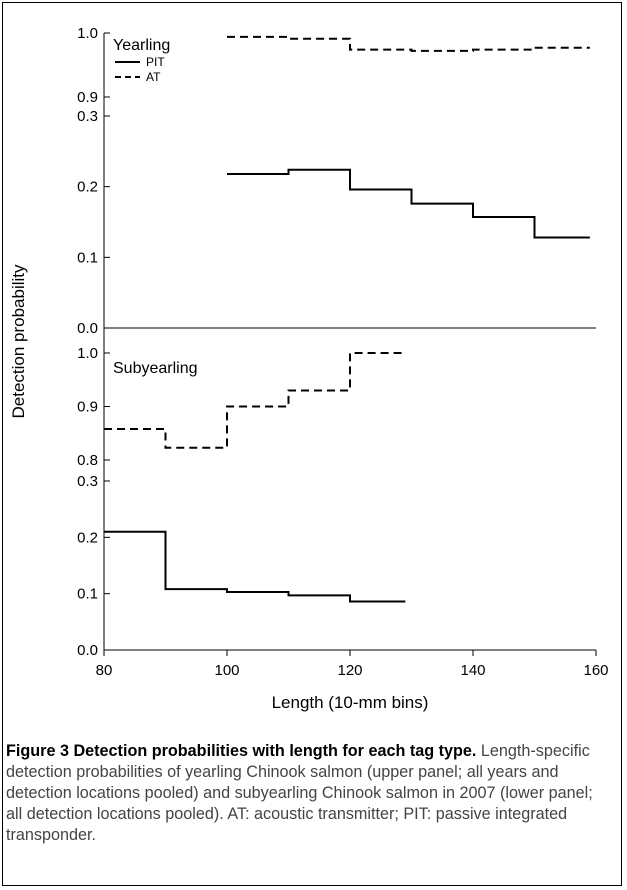 The width and height of the screenshot is (627, 890). Describe the element at coordinates (255, 400) in the screenshot. I see `series-at-subyearling-line` at that location.